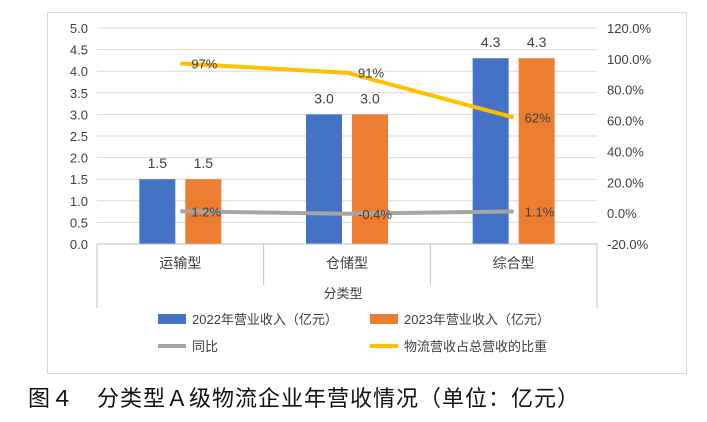 Image resolution: width=707 pixels, height=422 pixels. Describe the element at coordinates (625, 121) in the screenshot. I see `right-axis-tick-label: 60.0%` at that location.